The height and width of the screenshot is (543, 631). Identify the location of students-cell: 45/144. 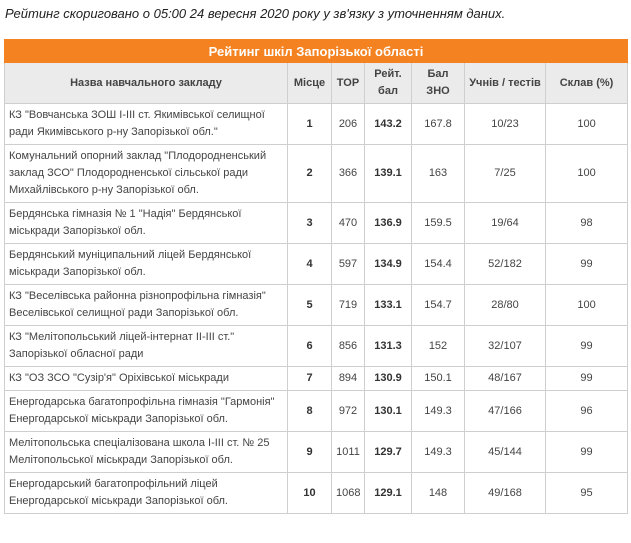
(505, 452).